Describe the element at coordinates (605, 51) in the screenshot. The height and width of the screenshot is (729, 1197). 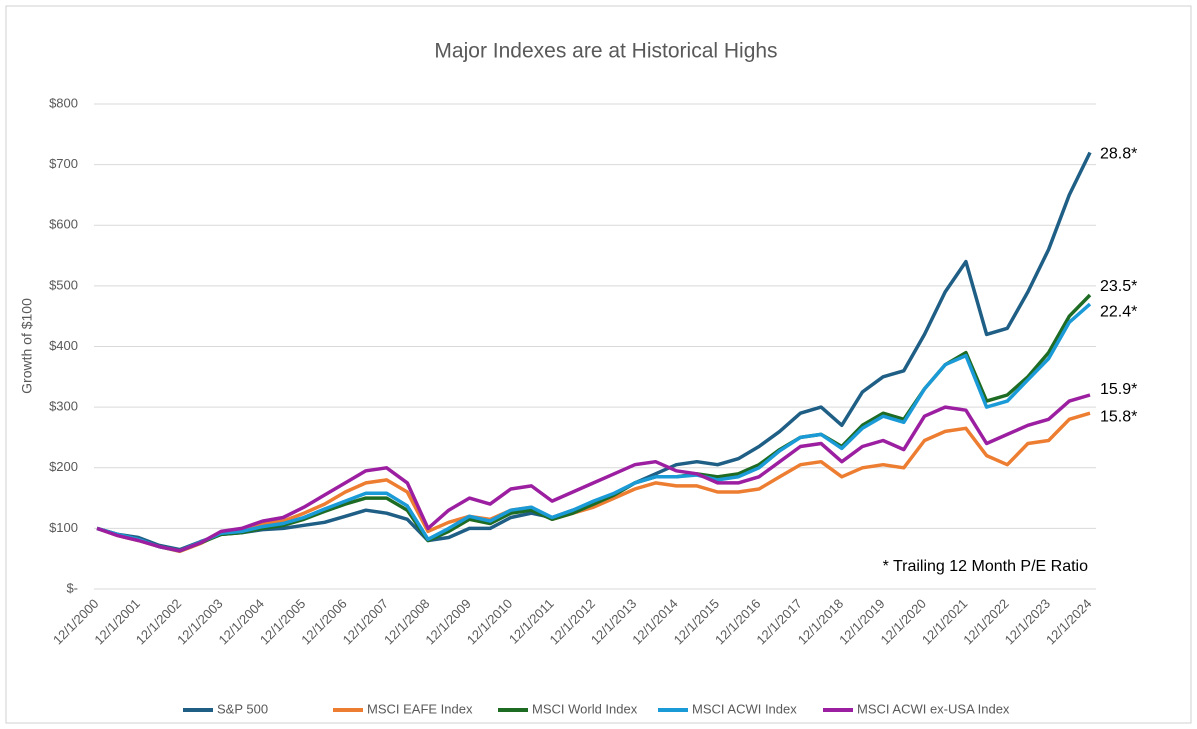
I see `chart-title: Major Indexes are at Historical Highs` at that location.